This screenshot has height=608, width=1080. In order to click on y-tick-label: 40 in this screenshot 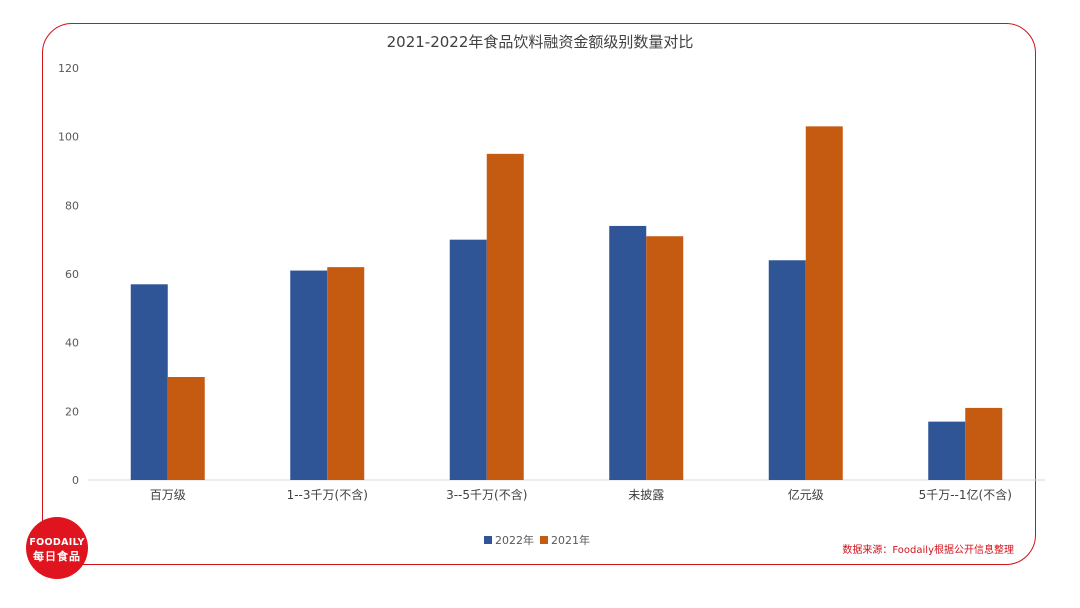, I will do `click(72, 343)`.